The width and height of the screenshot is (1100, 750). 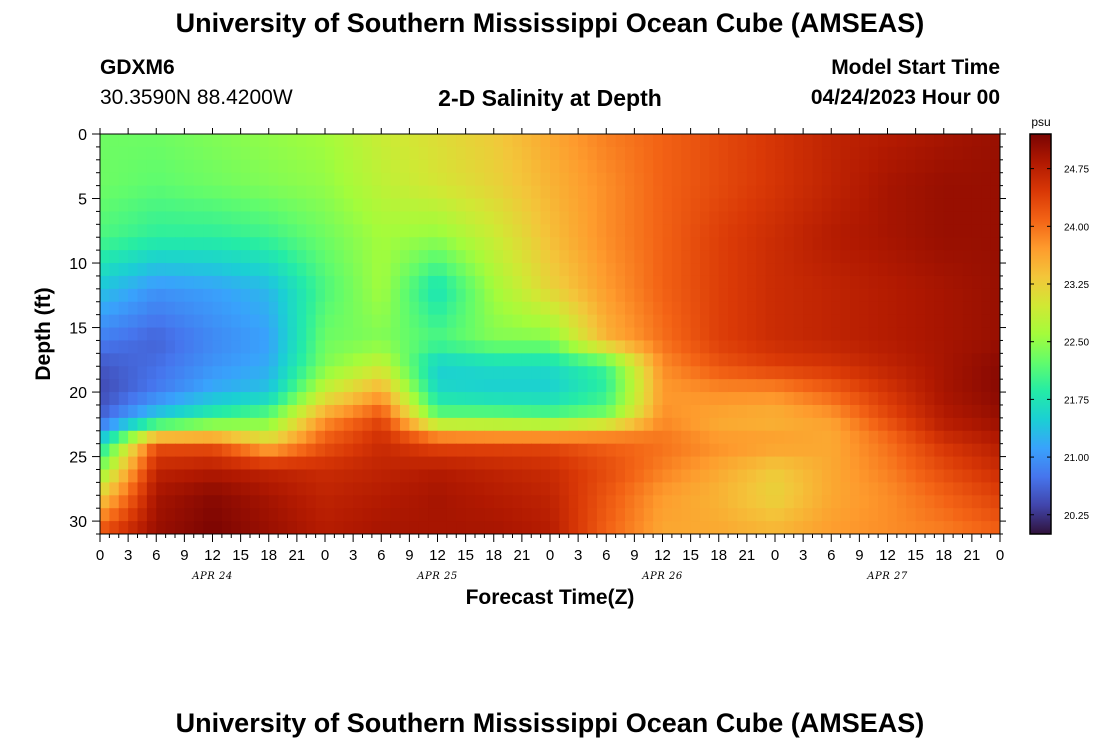 What do you see at coordinates (1076, 458) in the screenshot?
I see `colorbar-tick-label: 21.00` at bounding box center [1076, 458].